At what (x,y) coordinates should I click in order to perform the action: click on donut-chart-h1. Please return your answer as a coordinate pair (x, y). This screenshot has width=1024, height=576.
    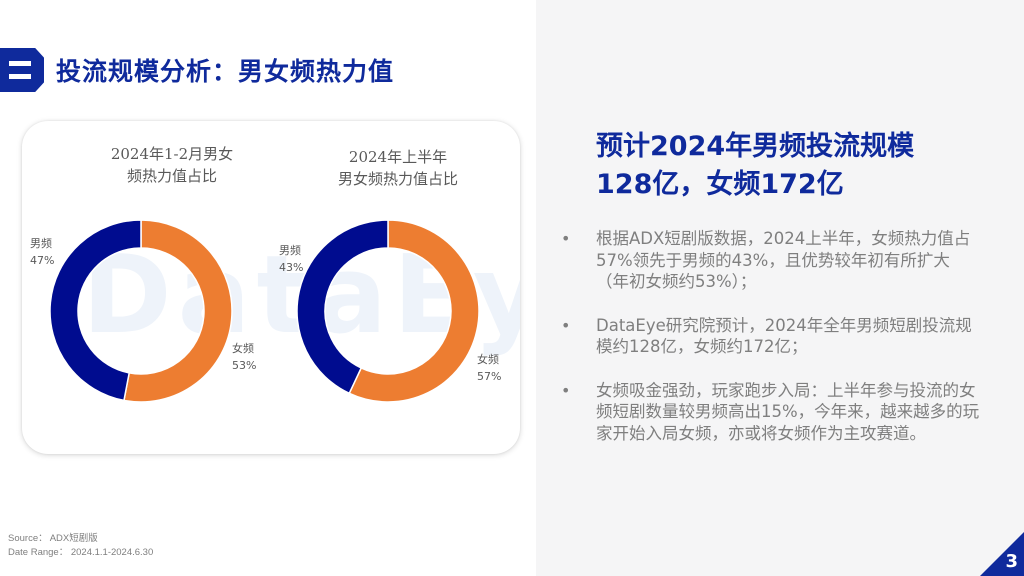
    Looking at the image, I should click on (388, 311).